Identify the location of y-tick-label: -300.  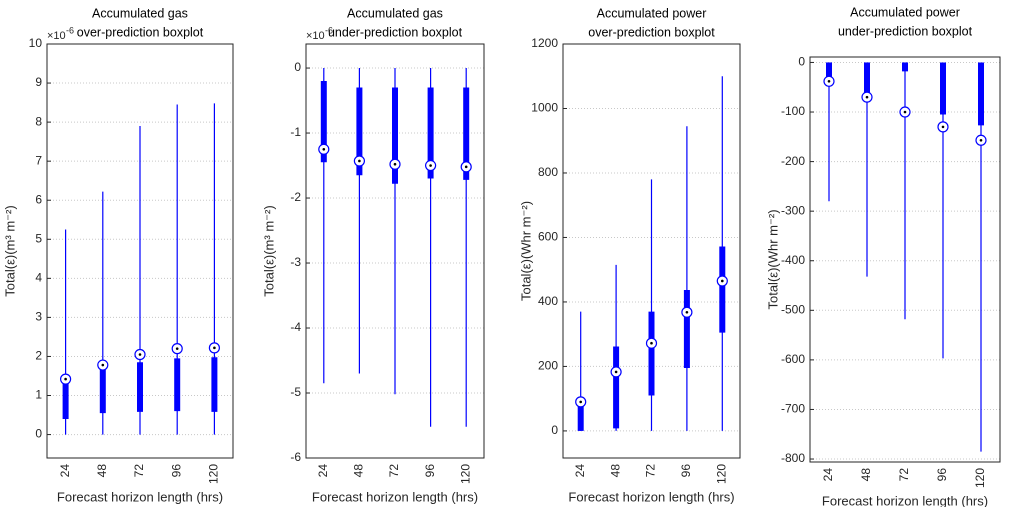
(793, 210).